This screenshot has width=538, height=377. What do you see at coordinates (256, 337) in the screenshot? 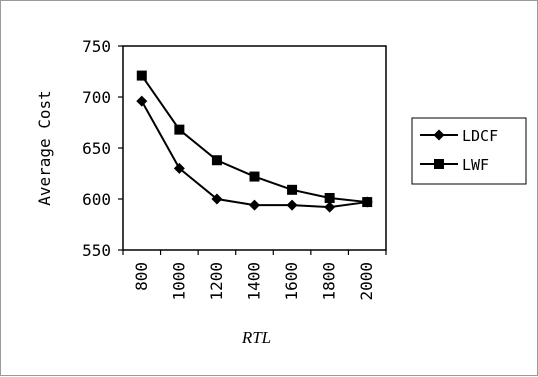
I see `x-axis-label: RTL` at bounding box center [256, 337].